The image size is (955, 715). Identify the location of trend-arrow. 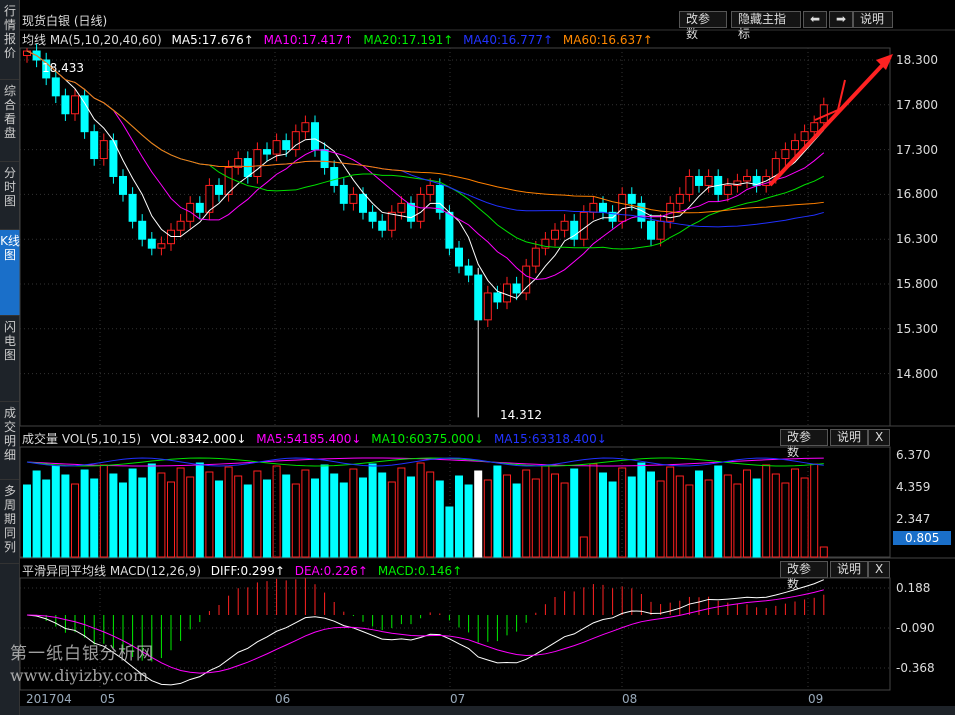
(830, 121).